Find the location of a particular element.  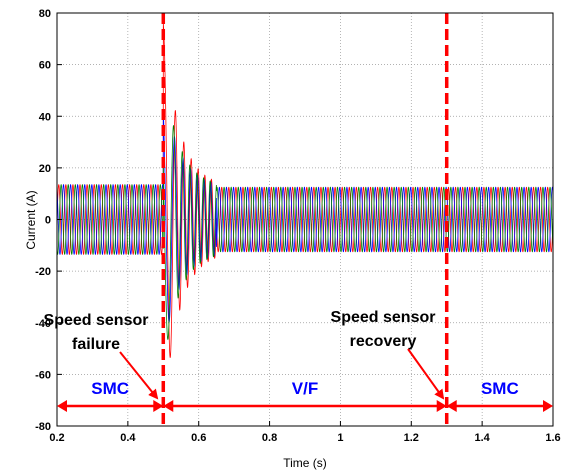

x-tick-label: 1.2 is located at coordinates (411, 438).